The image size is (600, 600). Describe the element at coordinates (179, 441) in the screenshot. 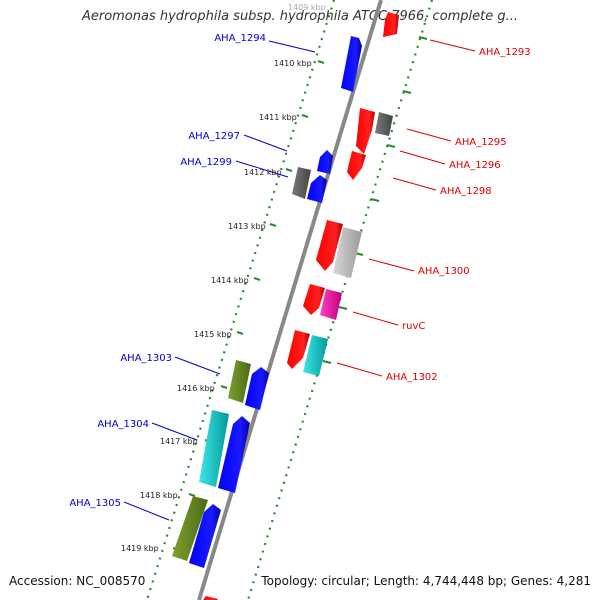

I see `tick-label: 1417 kbp` at that location.